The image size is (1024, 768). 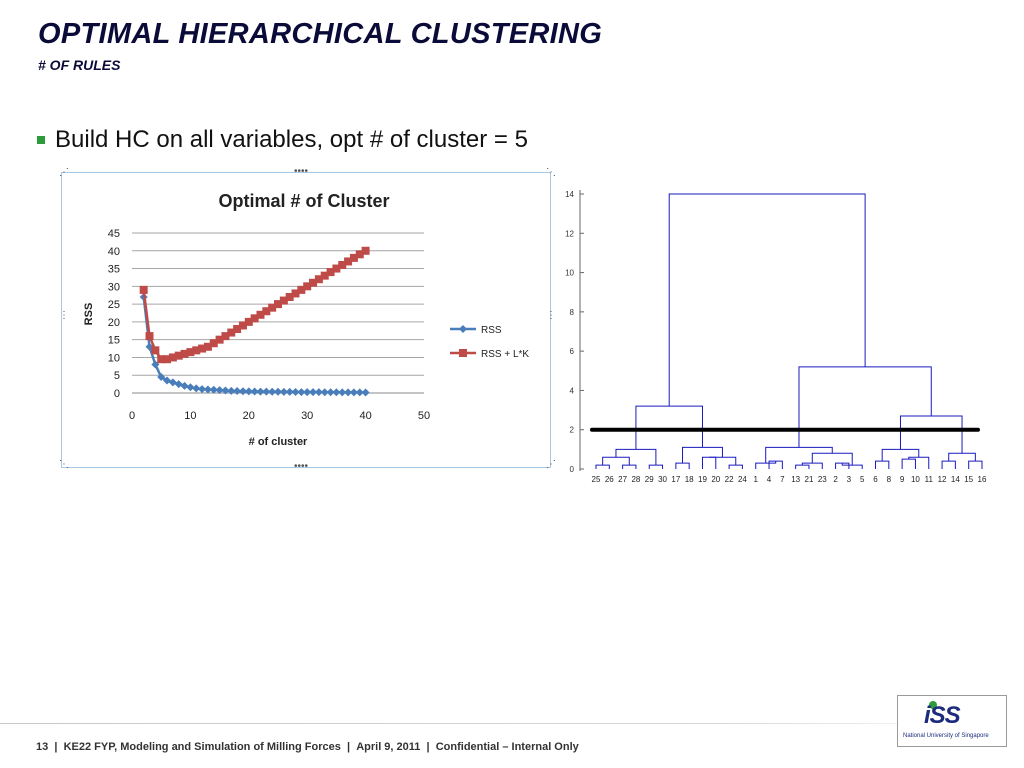 I want to click on footer-date: April 9, 2011, so click(x=388, y=747).